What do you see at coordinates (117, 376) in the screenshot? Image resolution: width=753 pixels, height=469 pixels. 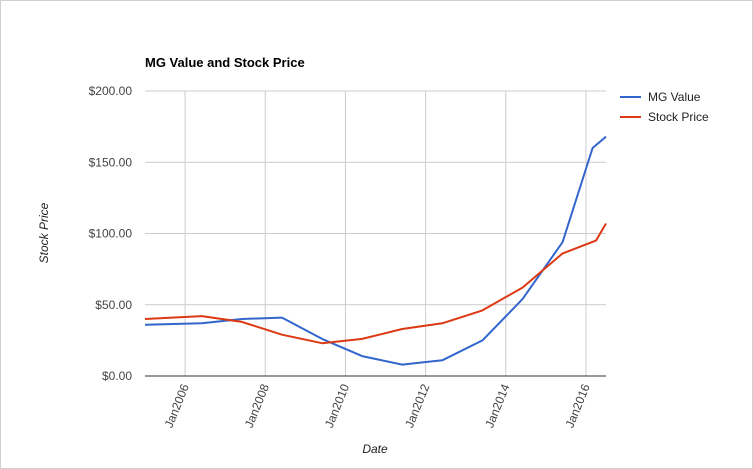 I see `y-tick-label: $0.00` at bounding box center [117, 376].